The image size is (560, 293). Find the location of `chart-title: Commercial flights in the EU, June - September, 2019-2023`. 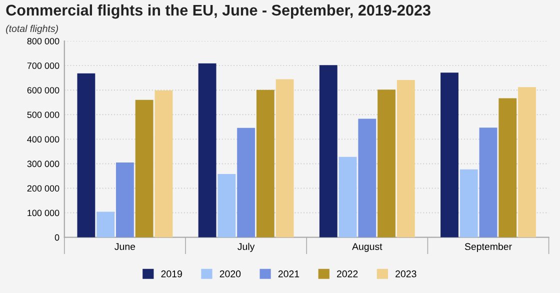

chart-title: Commercial flights in the EU, June - September, 2019-2023 is located at coordinates (218, 11).